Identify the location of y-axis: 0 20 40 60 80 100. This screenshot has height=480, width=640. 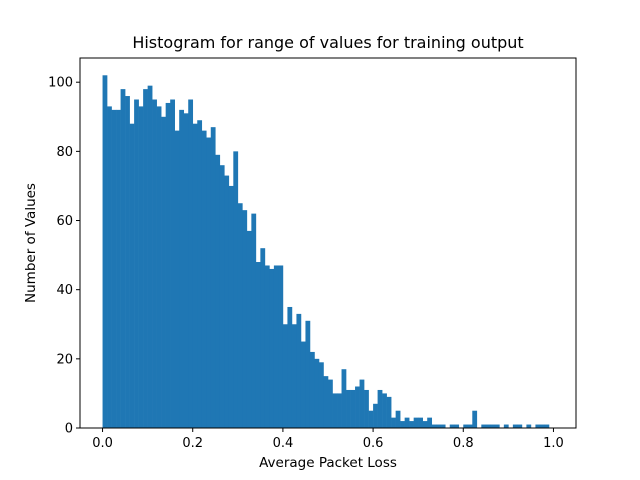
(64, 256).